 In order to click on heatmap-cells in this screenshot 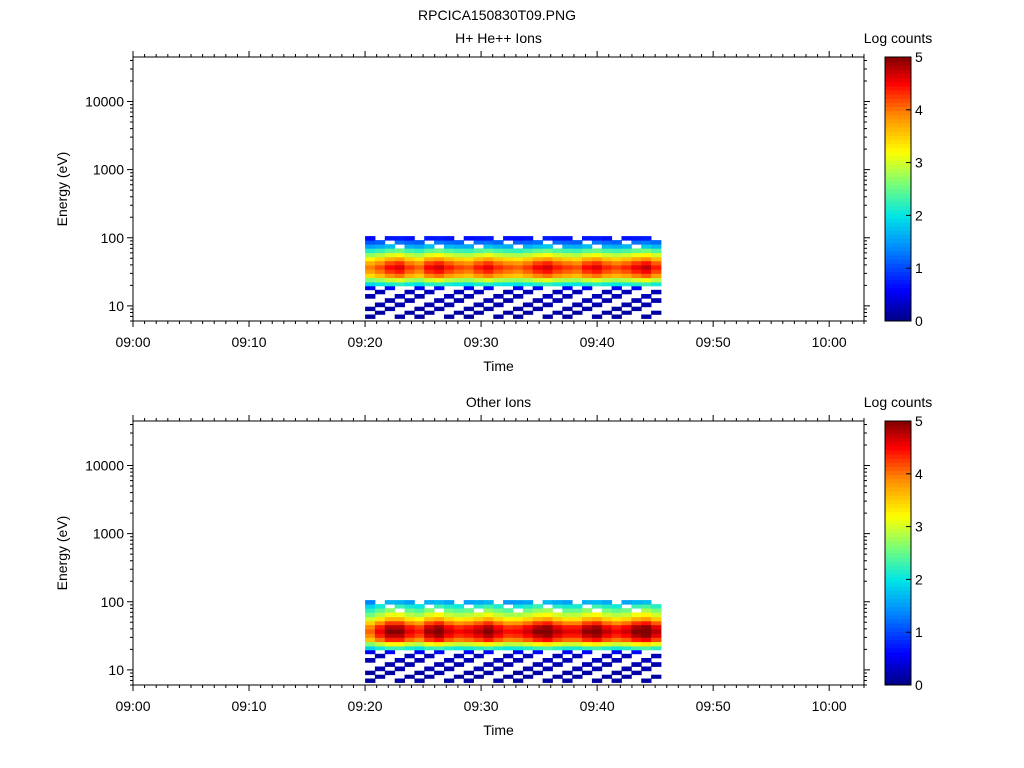, I will do `click(513, 277)`.